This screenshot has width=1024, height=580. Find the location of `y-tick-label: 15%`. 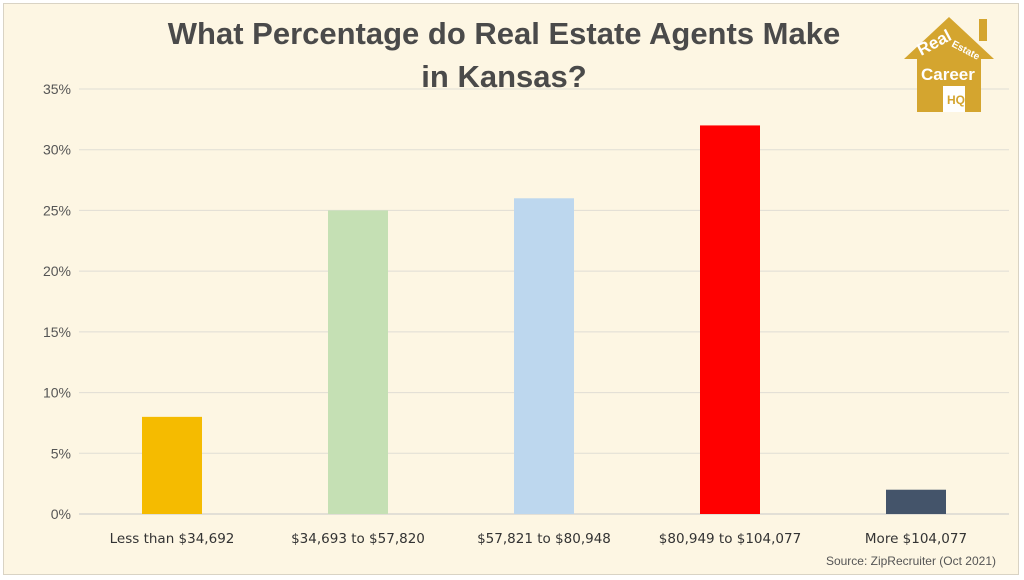

y-tick-label: 15% is located at coordinates (57, 332).